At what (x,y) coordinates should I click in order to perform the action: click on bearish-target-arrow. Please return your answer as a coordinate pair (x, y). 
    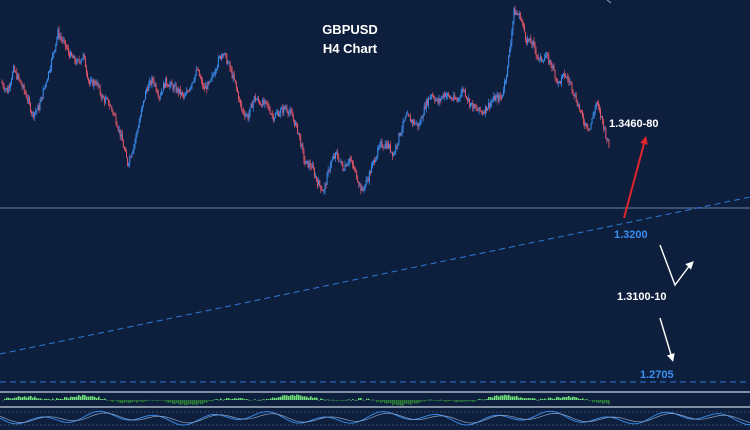
    Looking at the image, I should click on (667, 339).